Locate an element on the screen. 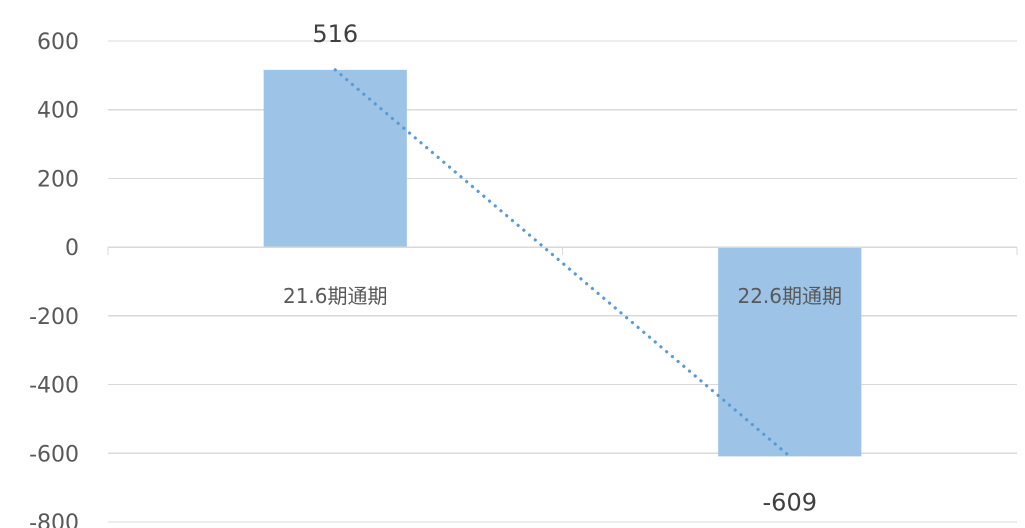  category-axis is located at coordinates (562, 251).